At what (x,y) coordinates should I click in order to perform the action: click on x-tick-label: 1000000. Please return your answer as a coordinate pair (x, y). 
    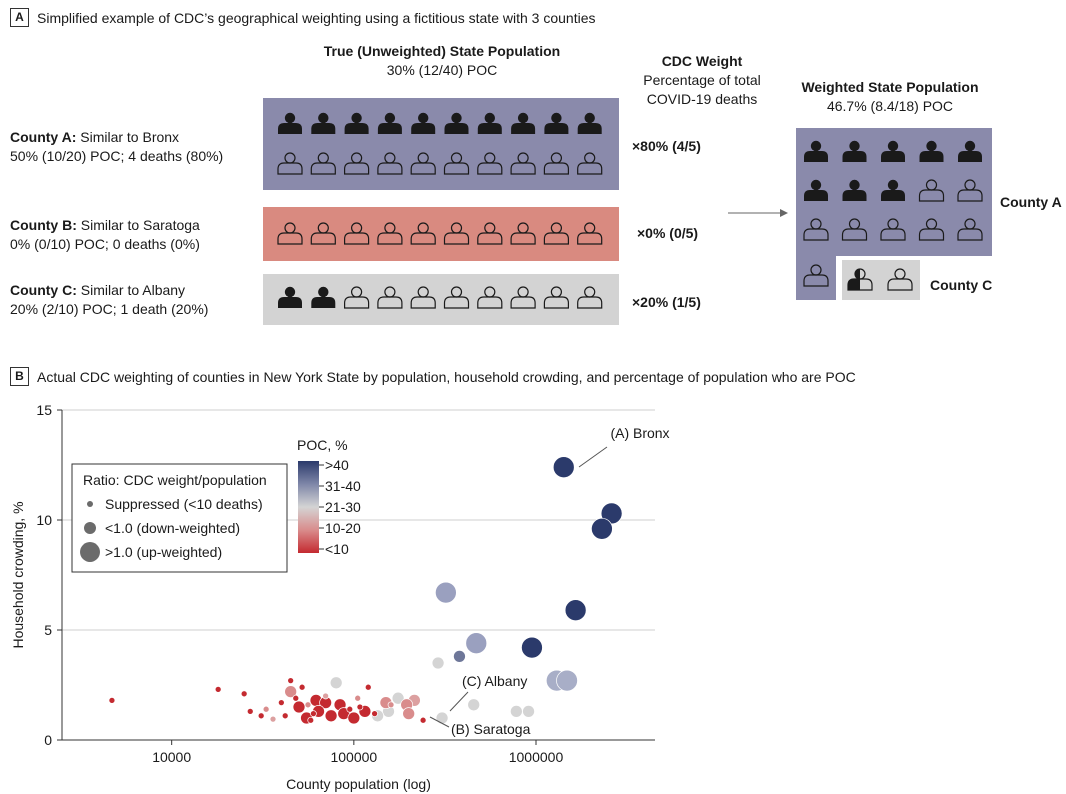
    Looking at the image, I should click on (536, 757).